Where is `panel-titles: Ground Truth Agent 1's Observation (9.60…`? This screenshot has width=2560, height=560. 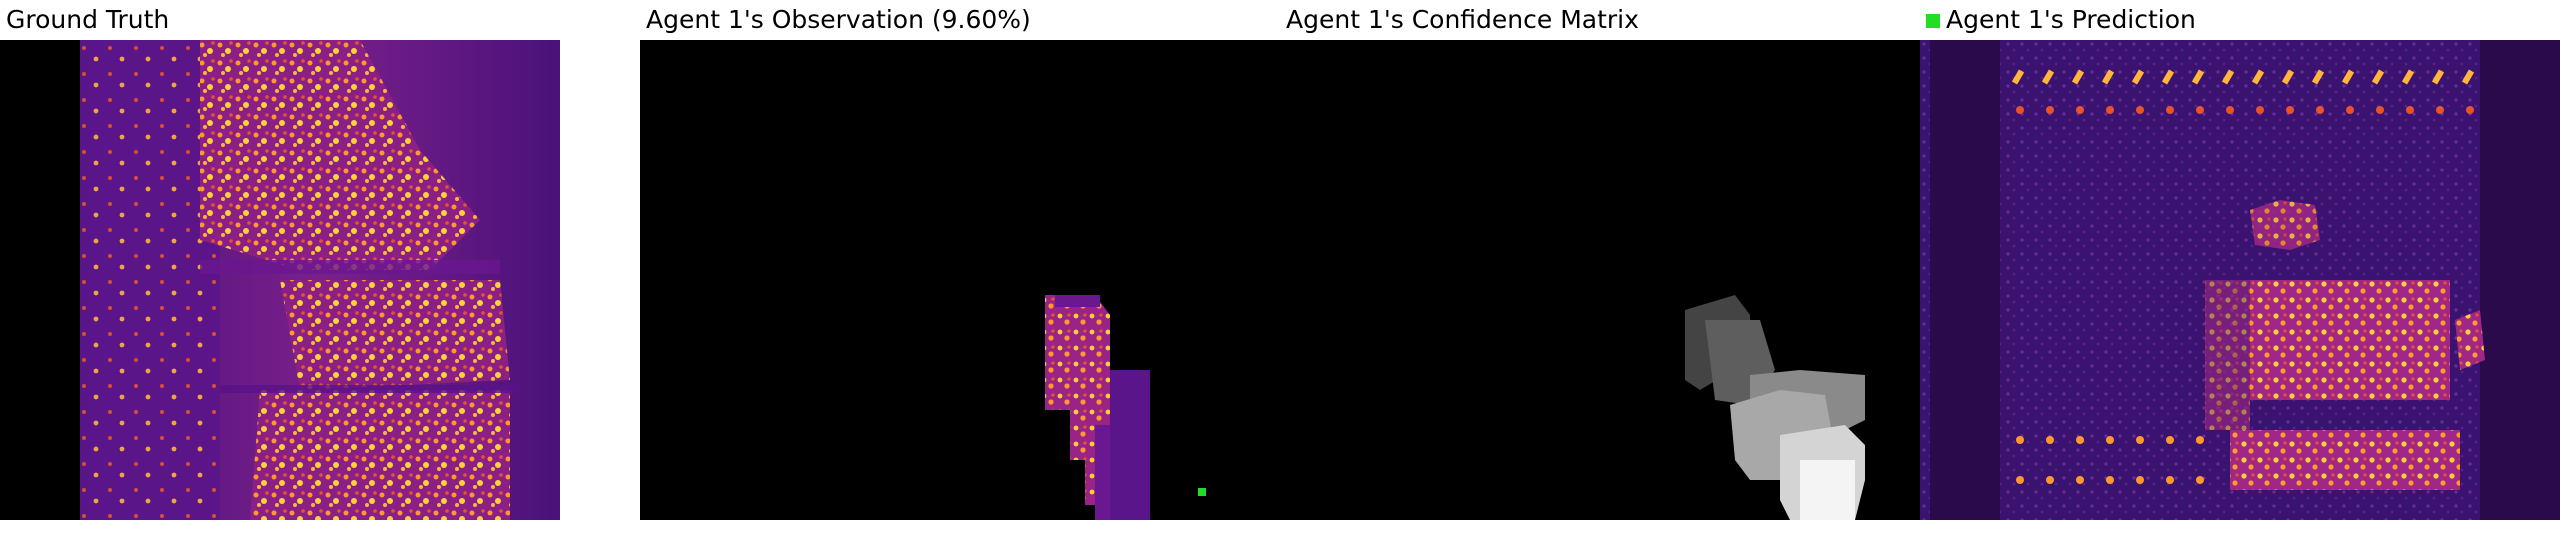 panel-titles: Ground Truth Agent 1's Observation (9.60… is located at coordinates (1280, 20).